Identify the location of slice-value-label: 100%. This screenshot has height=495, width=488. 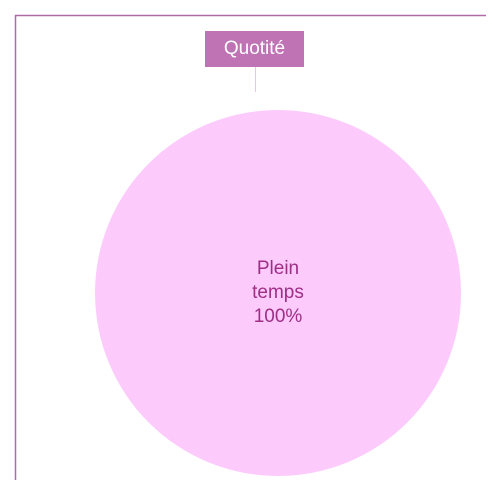
(278, 316).